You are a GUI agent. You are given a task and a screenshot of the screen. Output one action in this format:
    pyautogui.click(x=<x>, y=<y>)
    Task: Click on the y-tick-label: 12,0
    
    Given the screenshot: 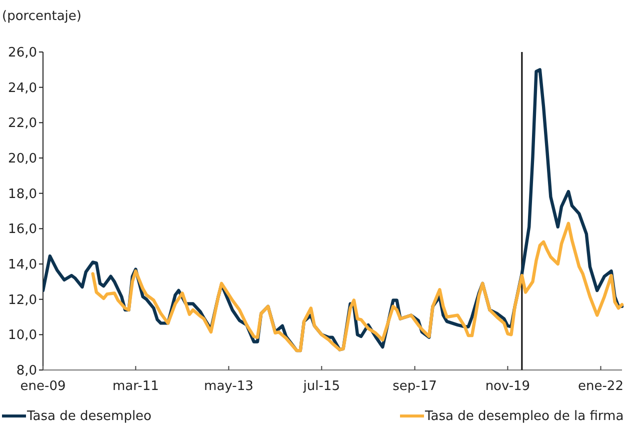 What is the action you would take?
    pyautogui.click(x=22, y=300)
    